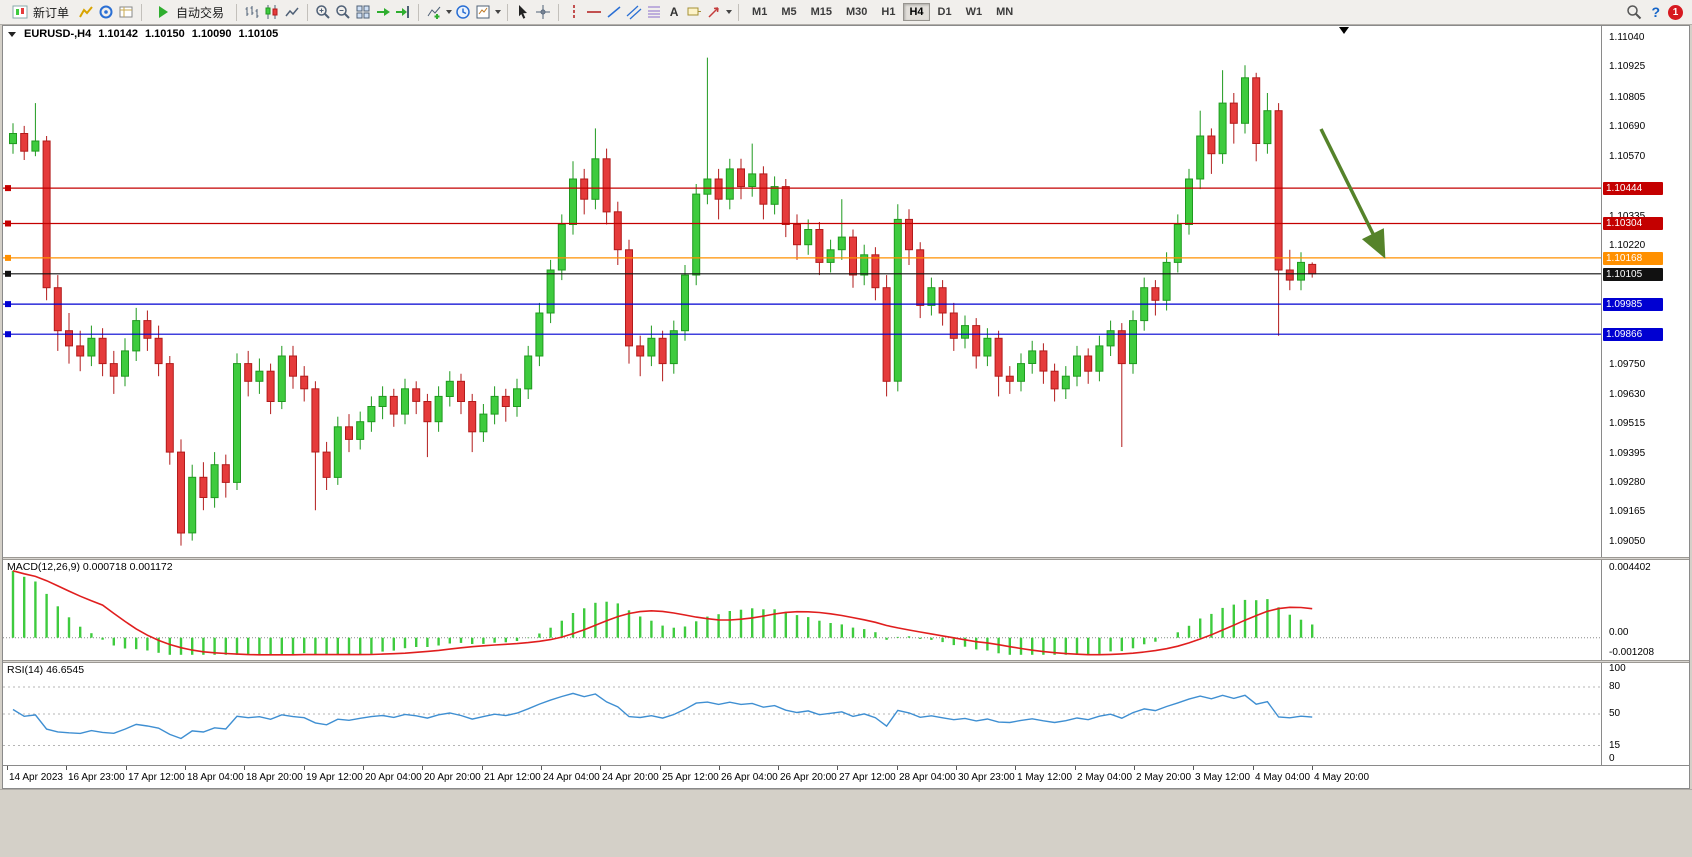 The image size is (1692, 857). Describe the element at coordinates (1612, 758) in the screenshot. I see `rsi-axis-label: 0` at that location.